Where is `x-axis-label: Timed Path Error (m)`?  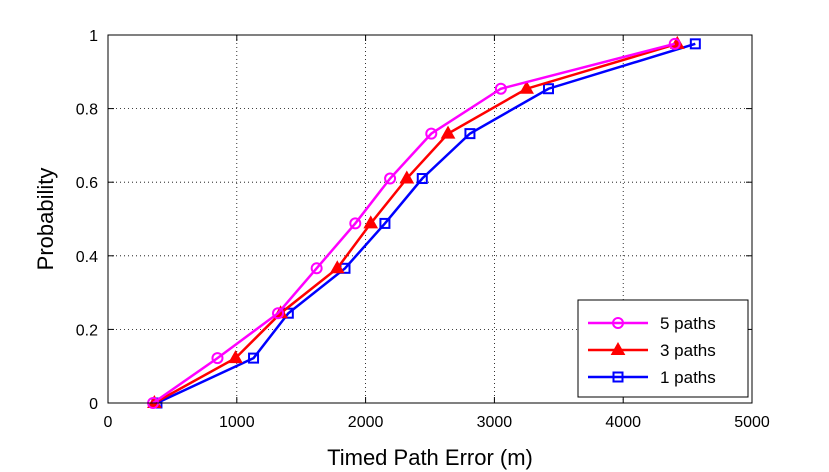
x-axis-label: Timed Path Error (m) is located at coordinates (430, 457).